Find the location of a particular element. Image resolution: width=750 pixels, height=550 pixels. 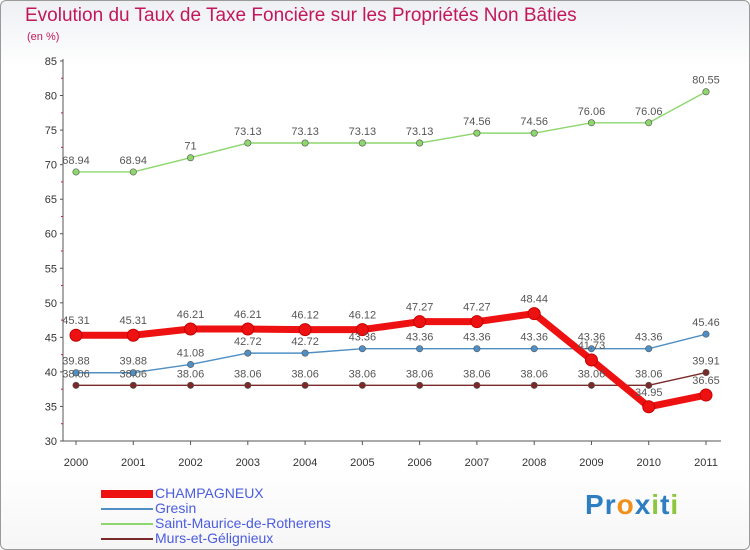

series-line-gresin is located at coordinates (391, 353).